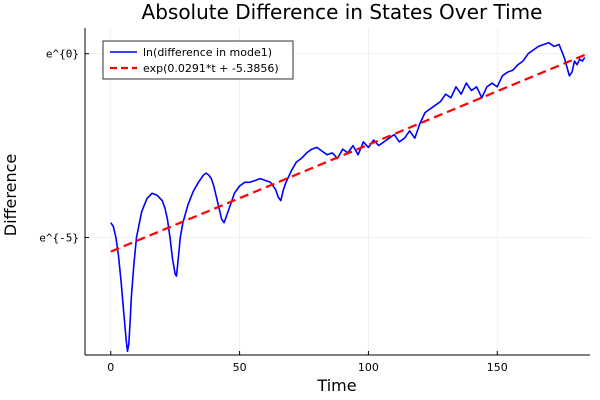  I want to click on x-tick-label: 0, so click(110, 367).